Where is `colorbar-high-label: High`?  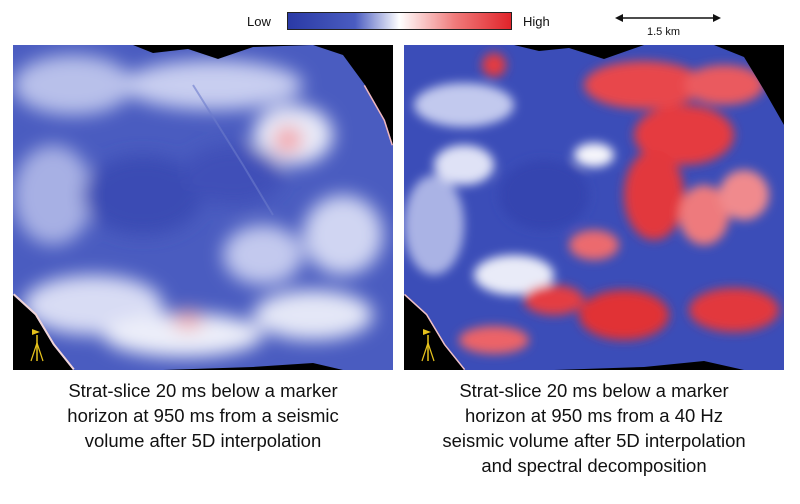 colorbar-high-label: High is located at coordinates (536, 21).